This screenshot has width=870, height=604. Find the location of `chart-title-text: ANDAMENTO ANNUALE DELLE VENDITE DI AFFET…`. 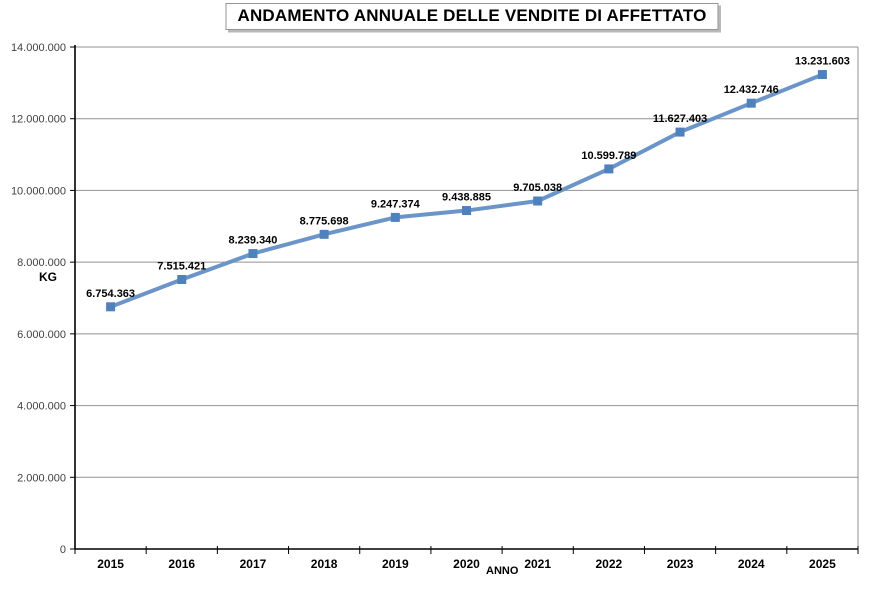

chart-title-text: ANDAMENTO ANNUALE DELLE VENDITE DI AFFET… is located at coordinates (472, 15).